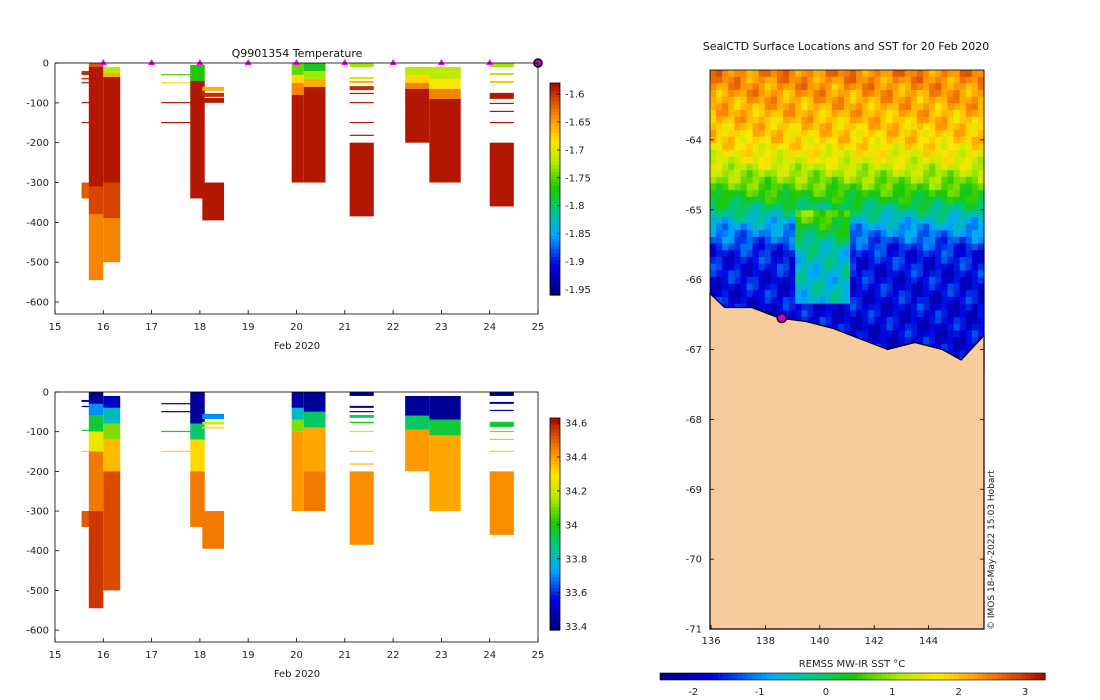 The image size is (1100, 700). Describe the element at coordinates (37, 223) in the screenshot. I see `y-tick-label: -400` at that location.